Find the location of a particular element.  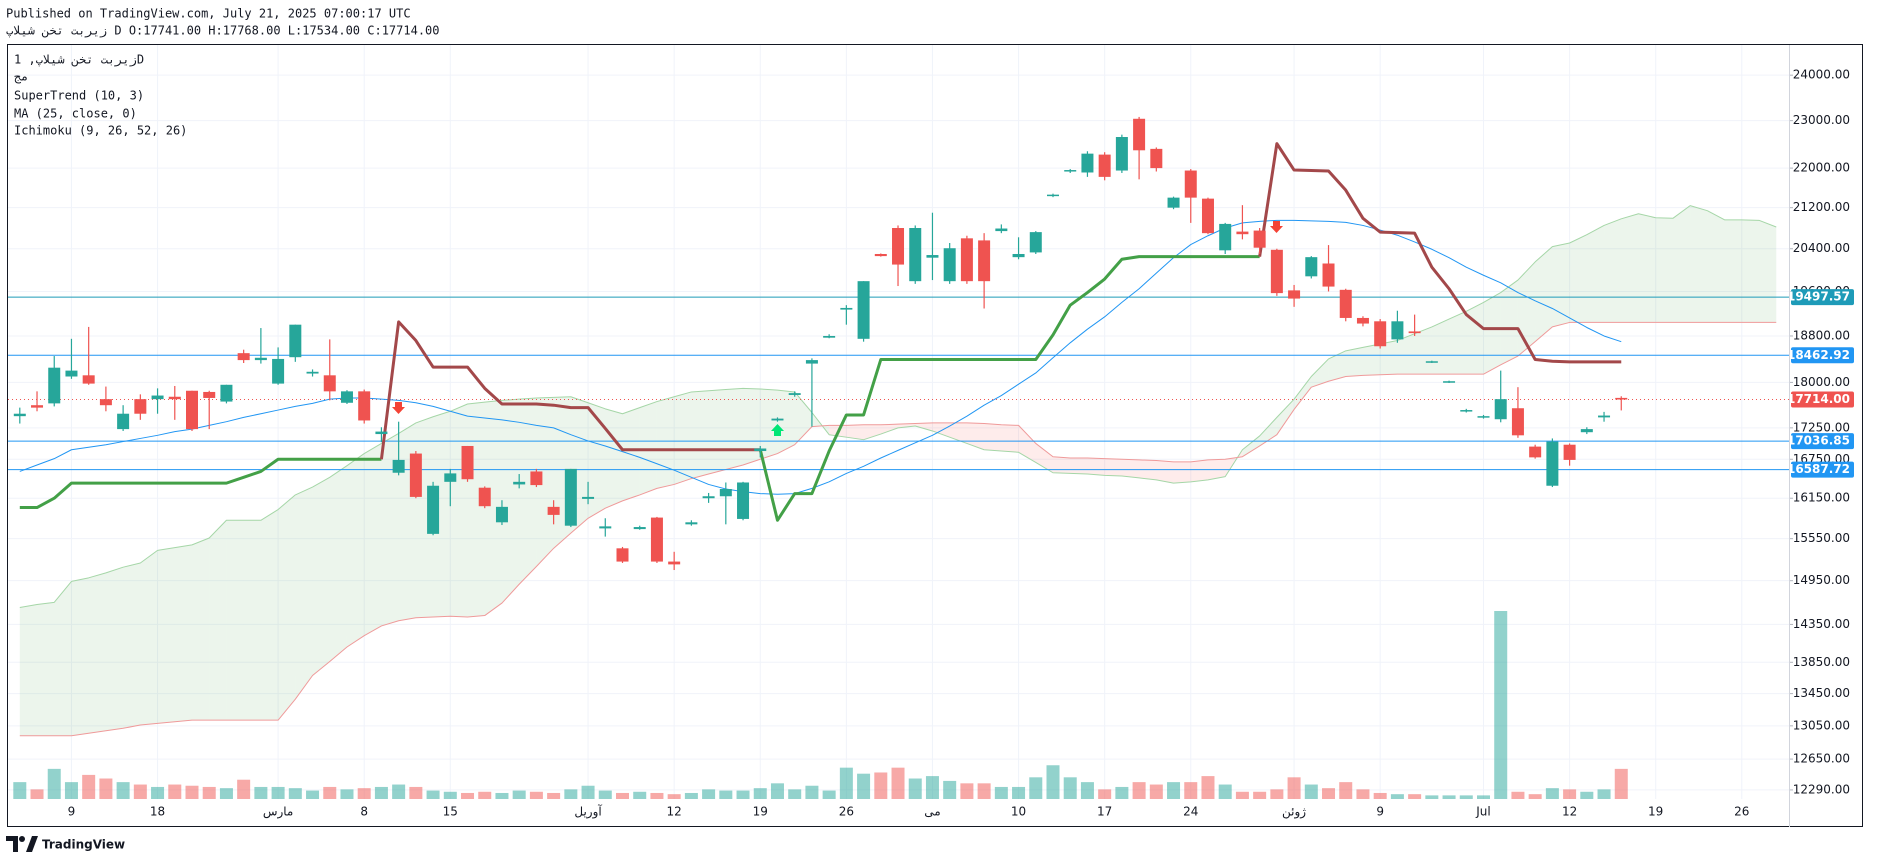

logo-mark is located at coordinates (22, 839).